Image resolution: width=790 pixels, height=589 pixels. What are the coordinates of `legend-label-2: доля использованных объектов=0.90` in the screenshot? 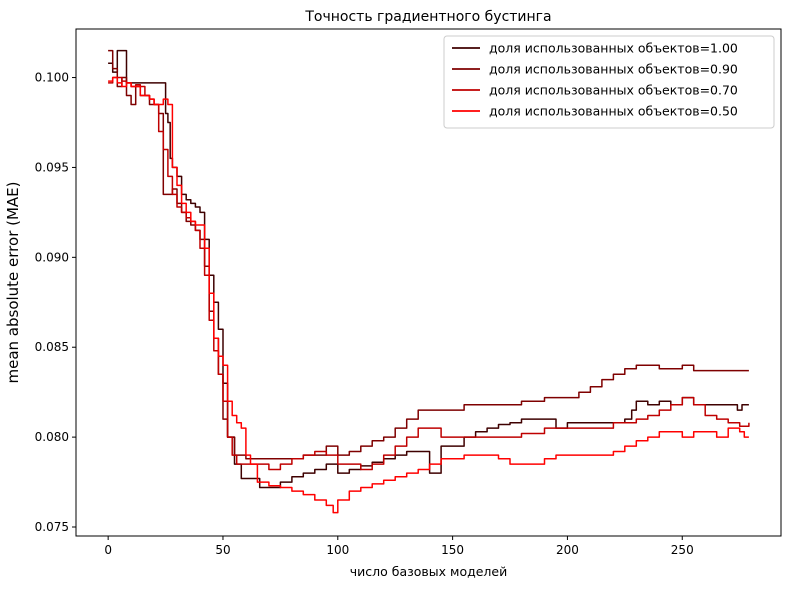 It's located at (613, 69).